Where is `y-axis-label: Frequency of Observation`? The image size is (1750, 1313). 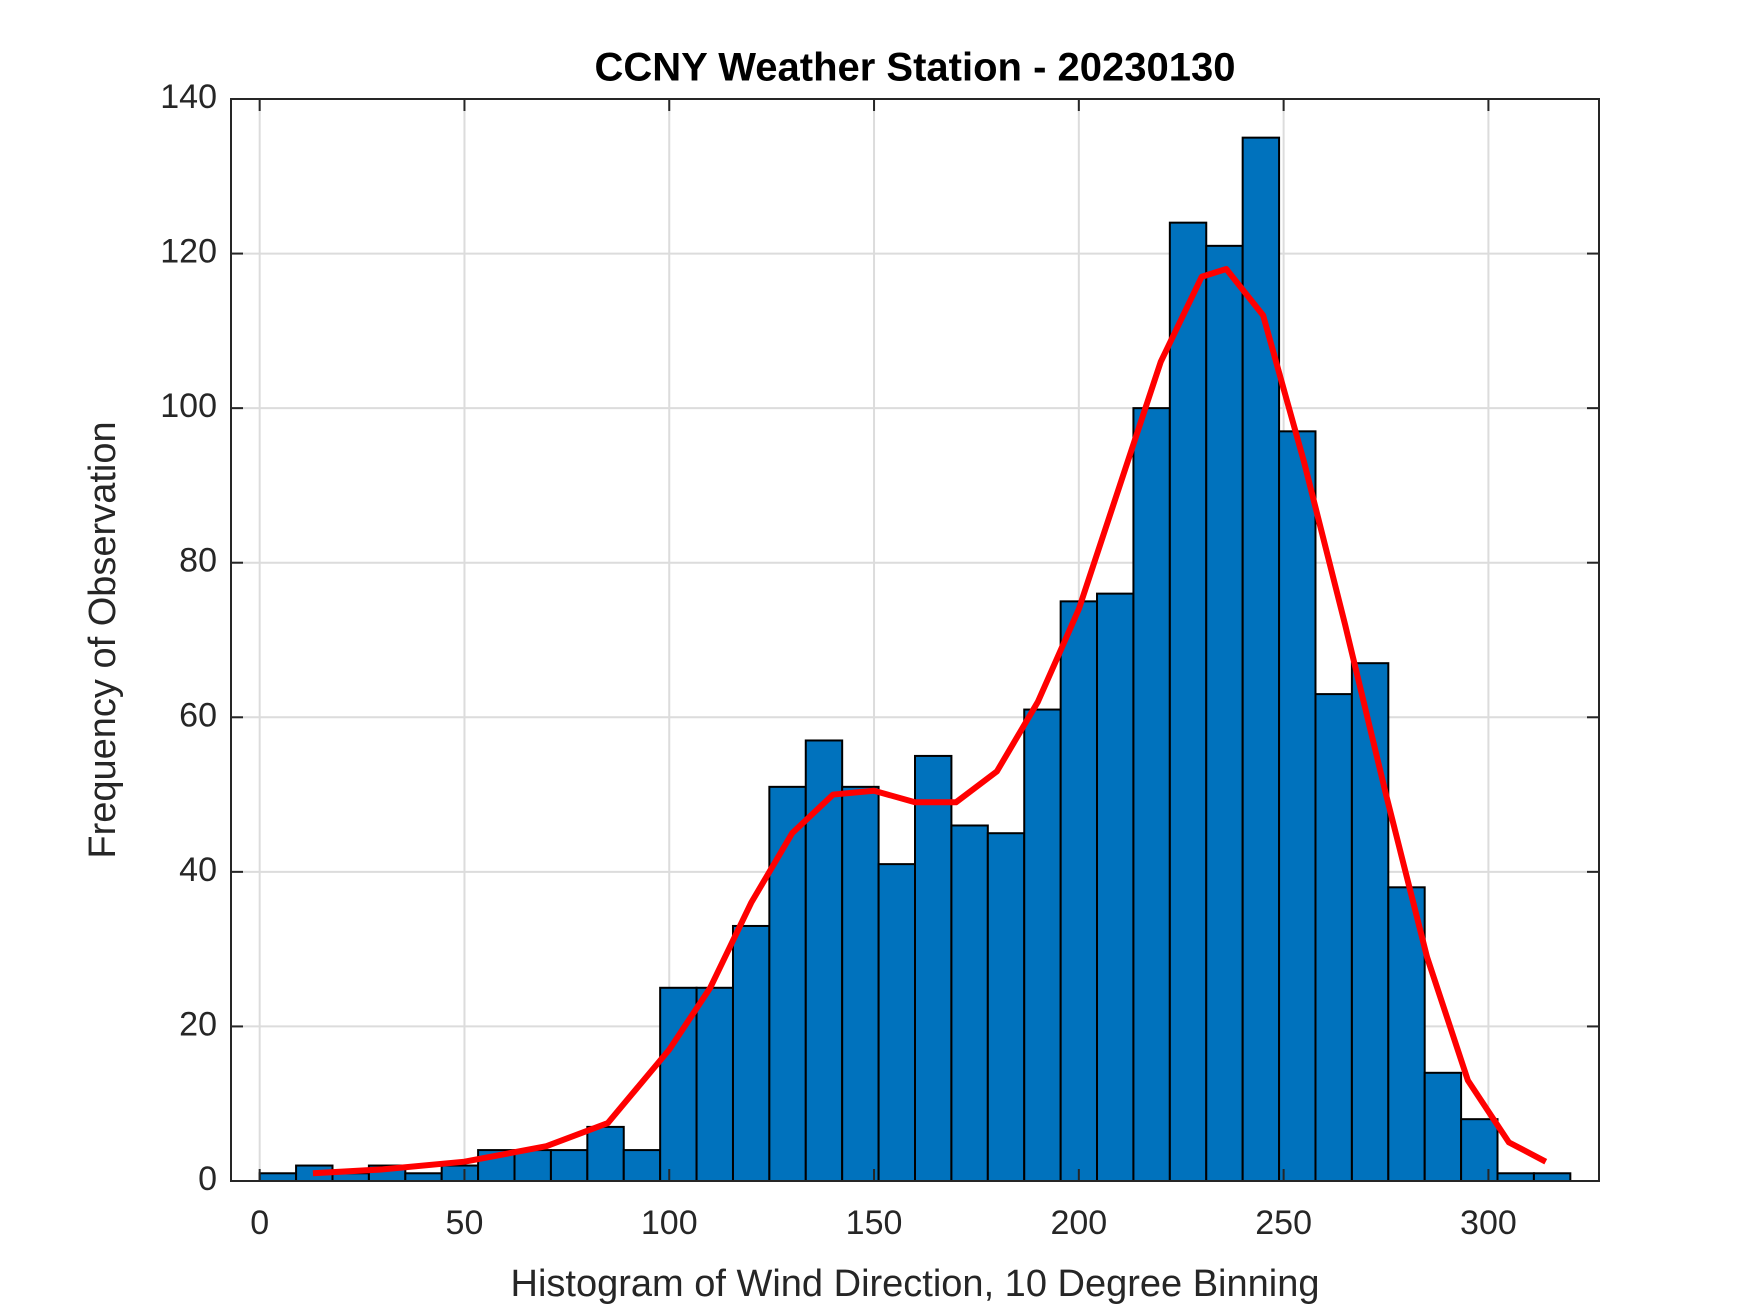 y-axis-label: Frequency of Observation is located at coordinates (103, 639).